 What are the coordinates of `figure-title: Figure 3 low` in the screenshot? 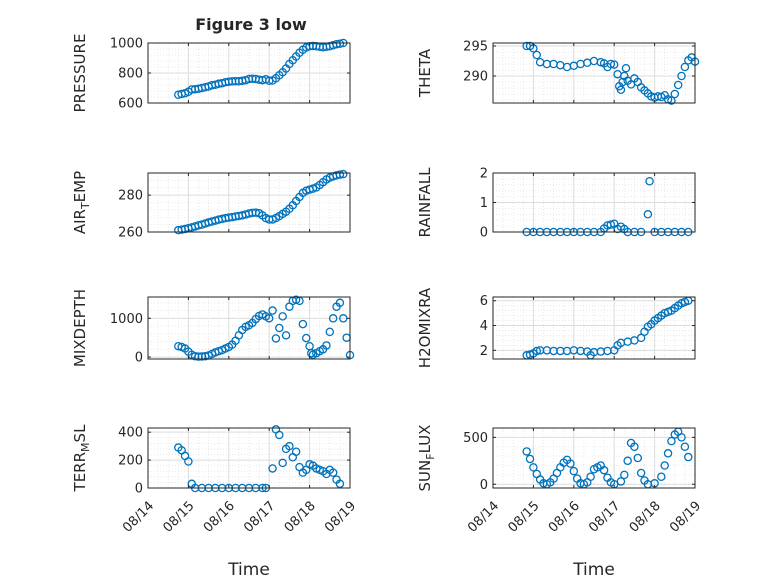 It's located at (251, 24).